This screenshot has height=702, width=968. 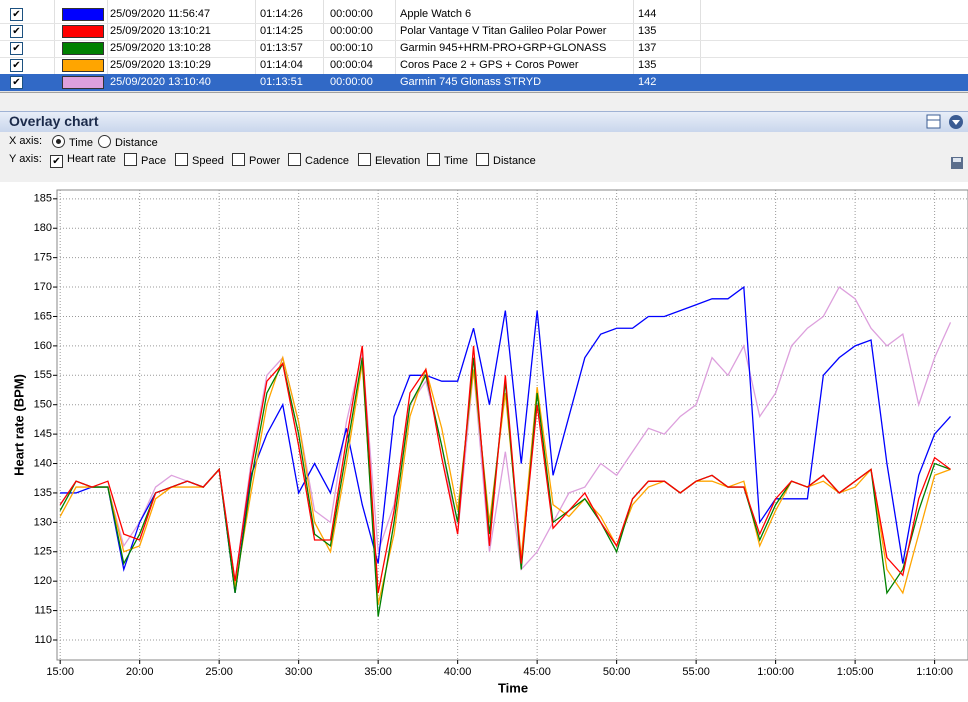 What do you see at coordinates (43, 228) in the screenshot?
I see `y-tick-label: 180` at bounding box center [43, 228].